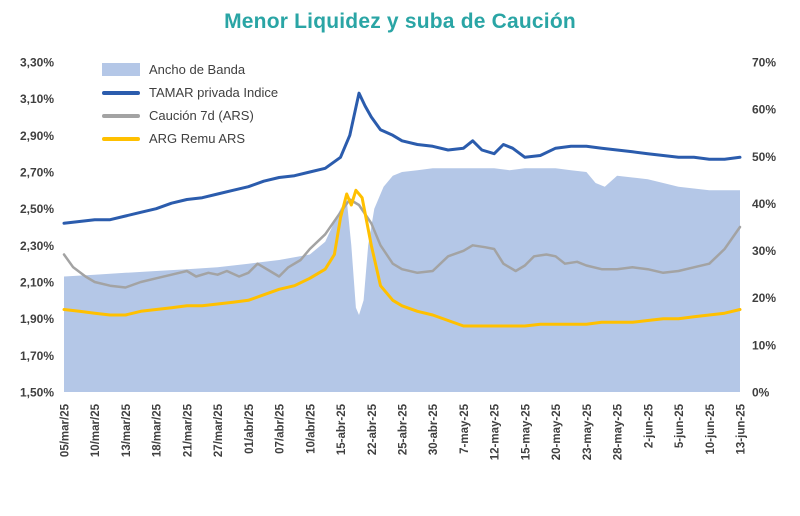 The image size is (800, 516). What do you see at coordinates (96, 430) in the screenshot?
I see `x-axis-tick: 10/mar/25` at bounding box center [96, 430].